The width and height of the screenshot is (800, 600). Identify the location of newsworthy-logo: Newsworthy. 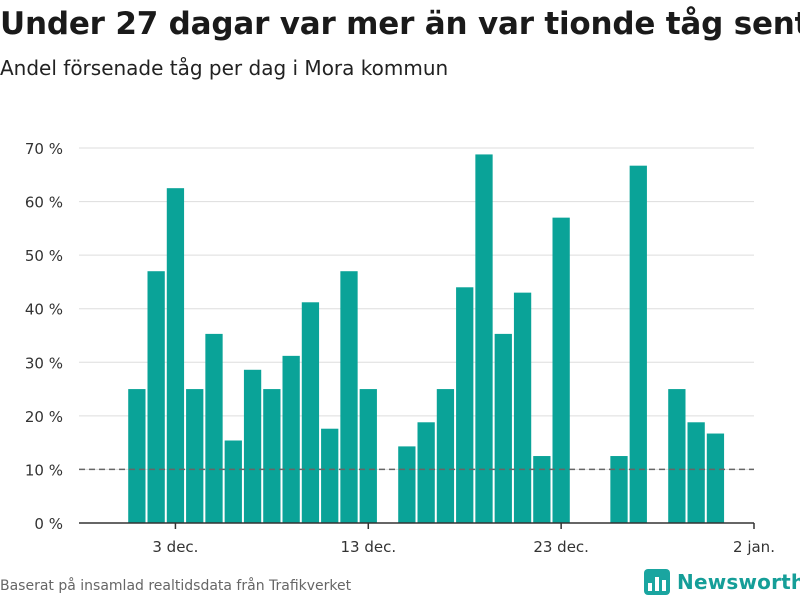
(722, 582).